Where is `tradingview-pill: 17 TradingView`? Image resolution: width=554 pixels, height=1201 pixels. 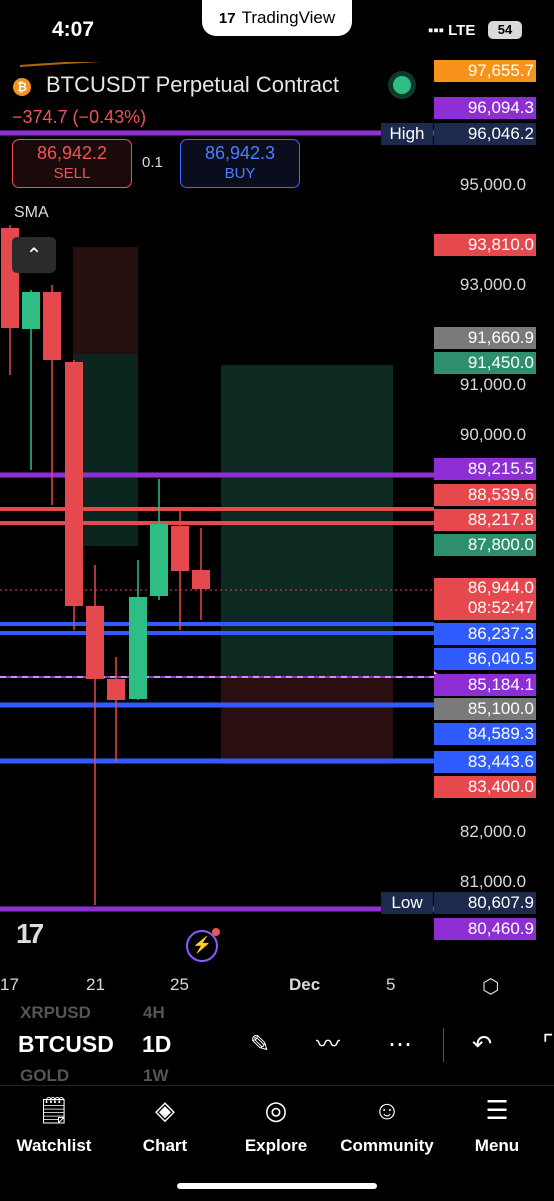
tradingview-pill: 17 TradingView is located at coordinates (277, 18).